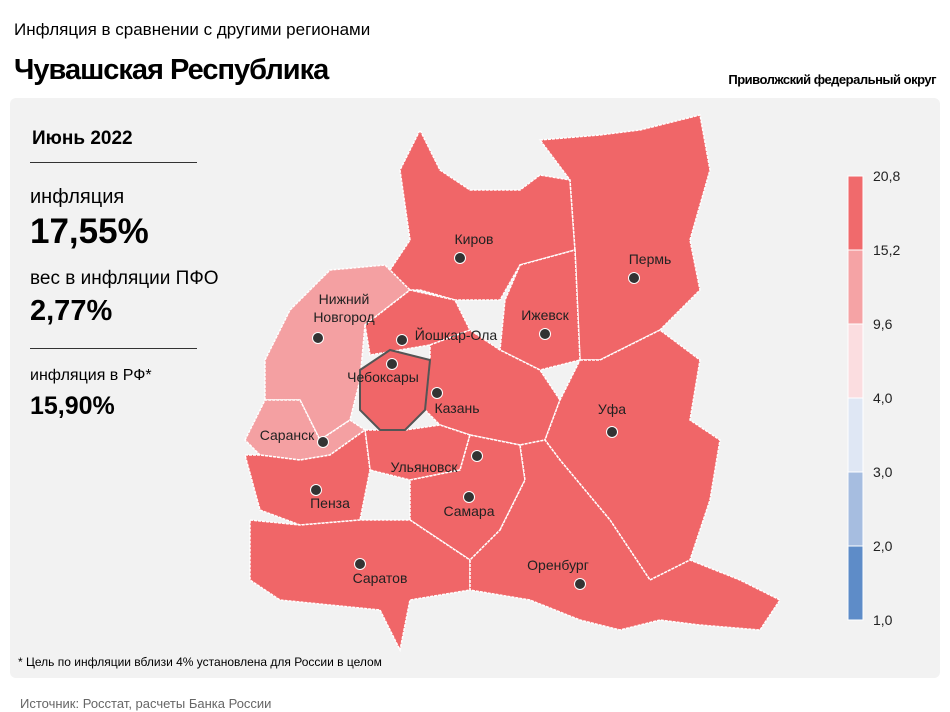  I want to click on legend-tick-label: 4,0, so click(883, 398).